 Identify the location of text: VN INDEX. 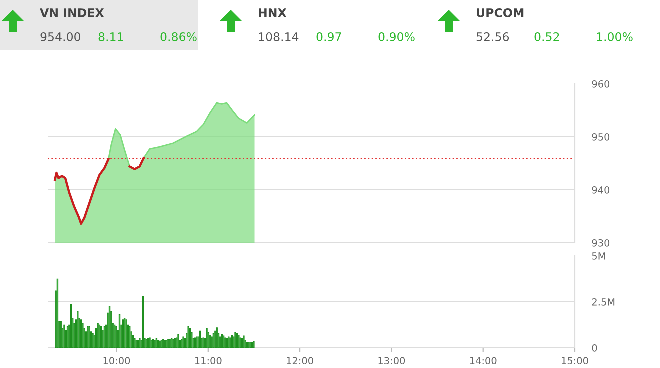
(72, 13).